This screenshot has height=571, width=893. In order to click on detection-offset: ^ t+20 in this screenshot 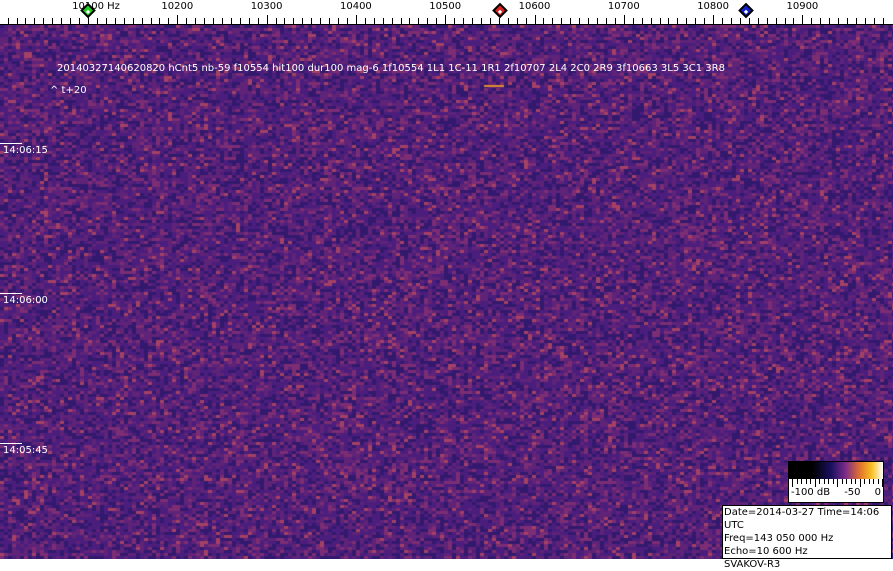, I will do `click(68, 90)`.